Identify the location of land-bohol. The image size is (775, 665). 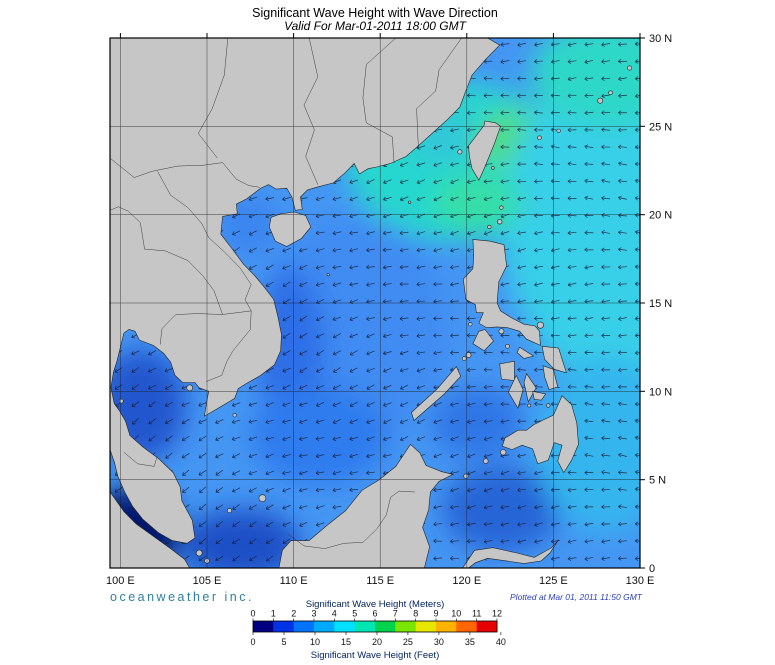
(539, 395).